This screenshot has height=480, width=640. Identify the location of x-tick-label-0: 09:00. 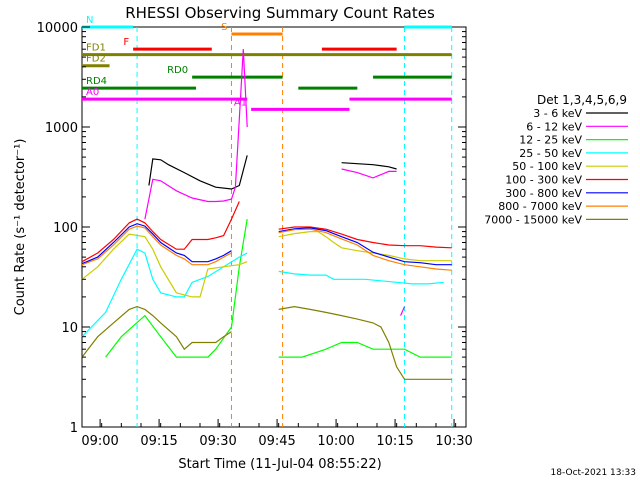
(99, 441).